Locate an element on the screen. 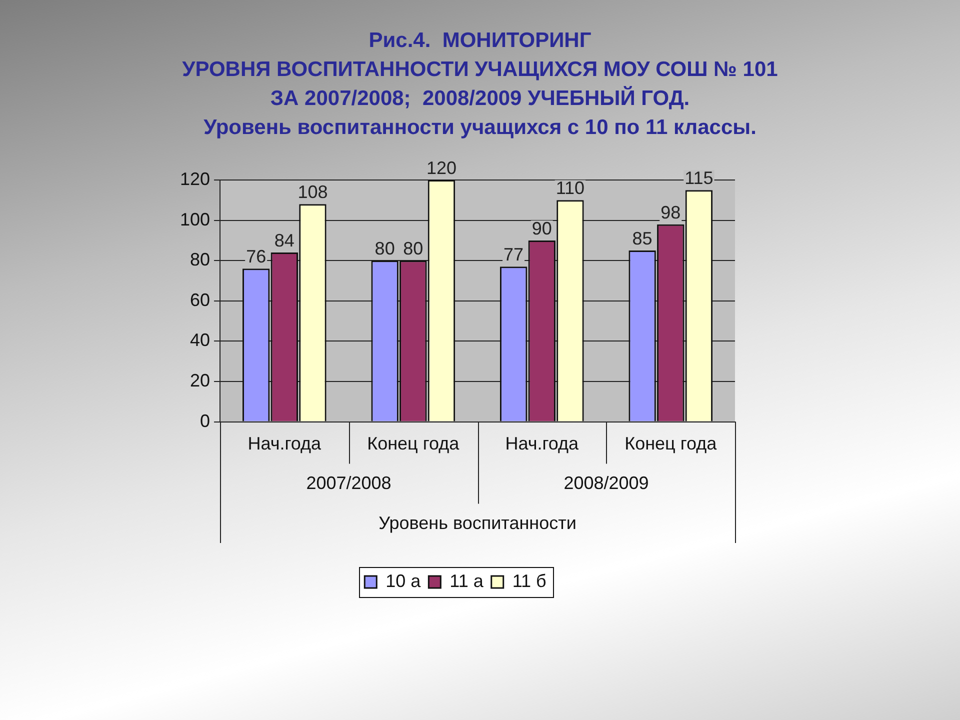 This screenshot has height=720, width=960. data-label: 85 is located at coordinates (642, 238).